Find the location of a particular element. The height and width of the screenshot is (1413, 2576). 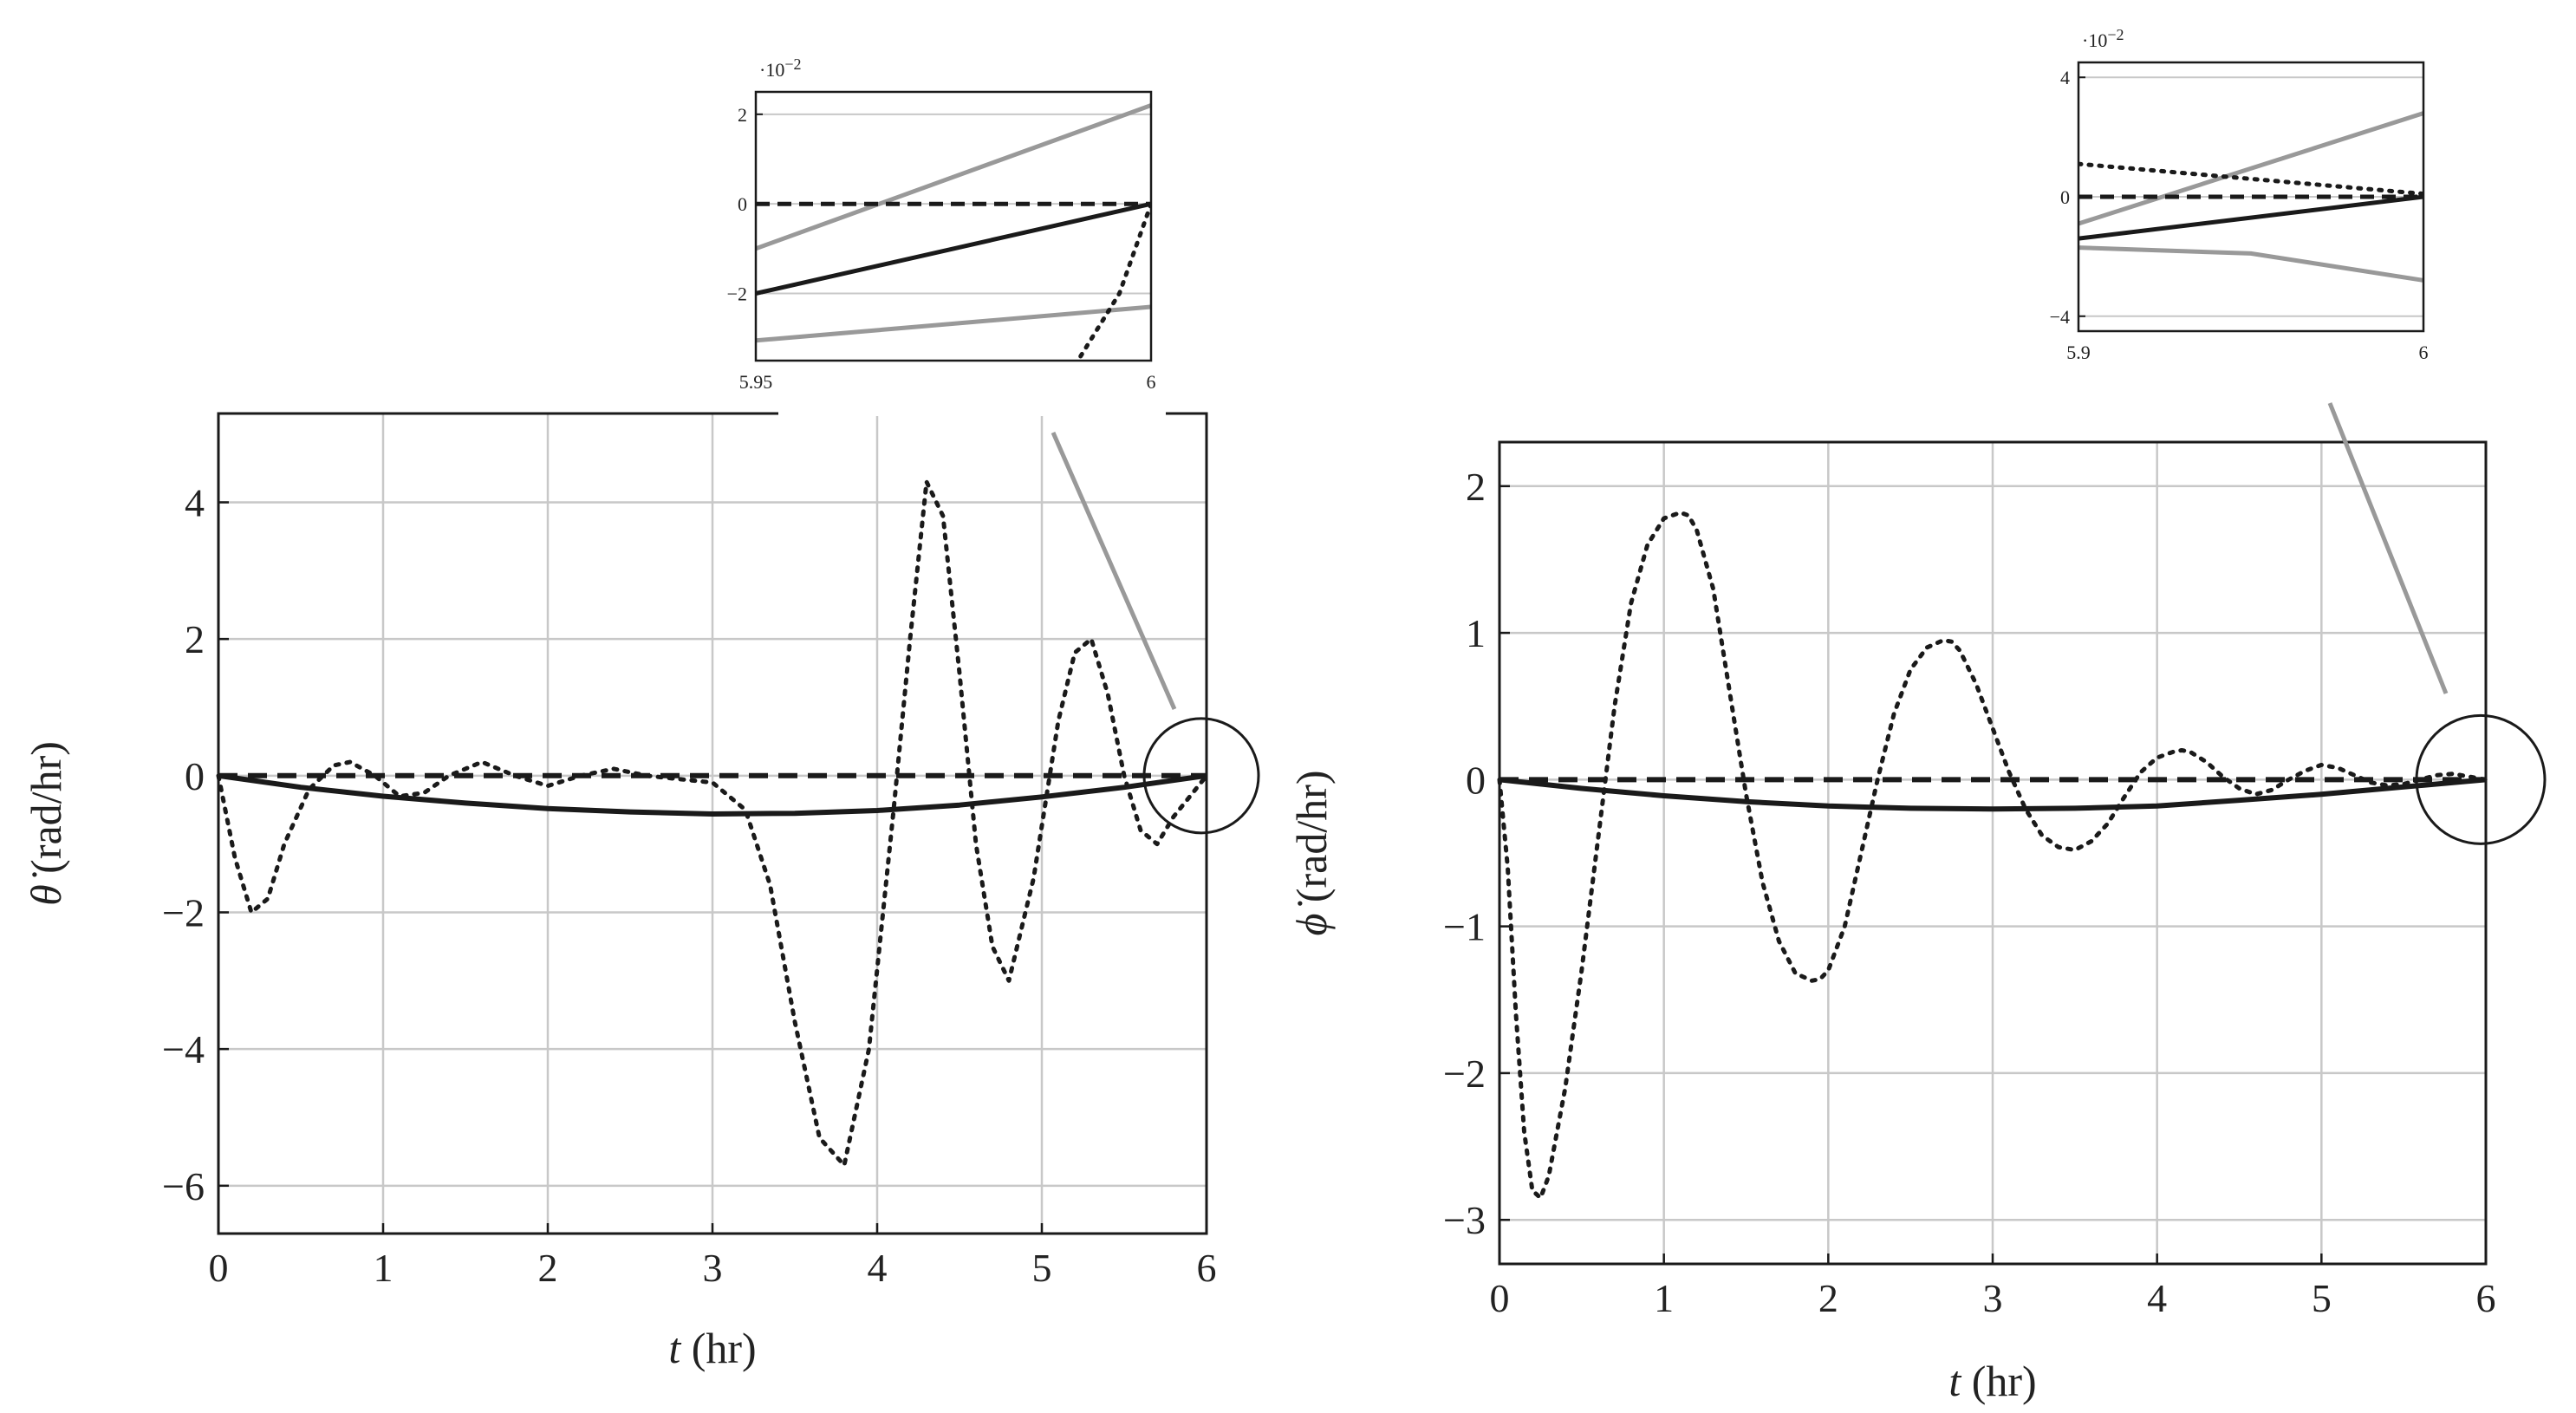

y-axis-label: θ̇ (rad/hr) is located at coordinates (46, 824).